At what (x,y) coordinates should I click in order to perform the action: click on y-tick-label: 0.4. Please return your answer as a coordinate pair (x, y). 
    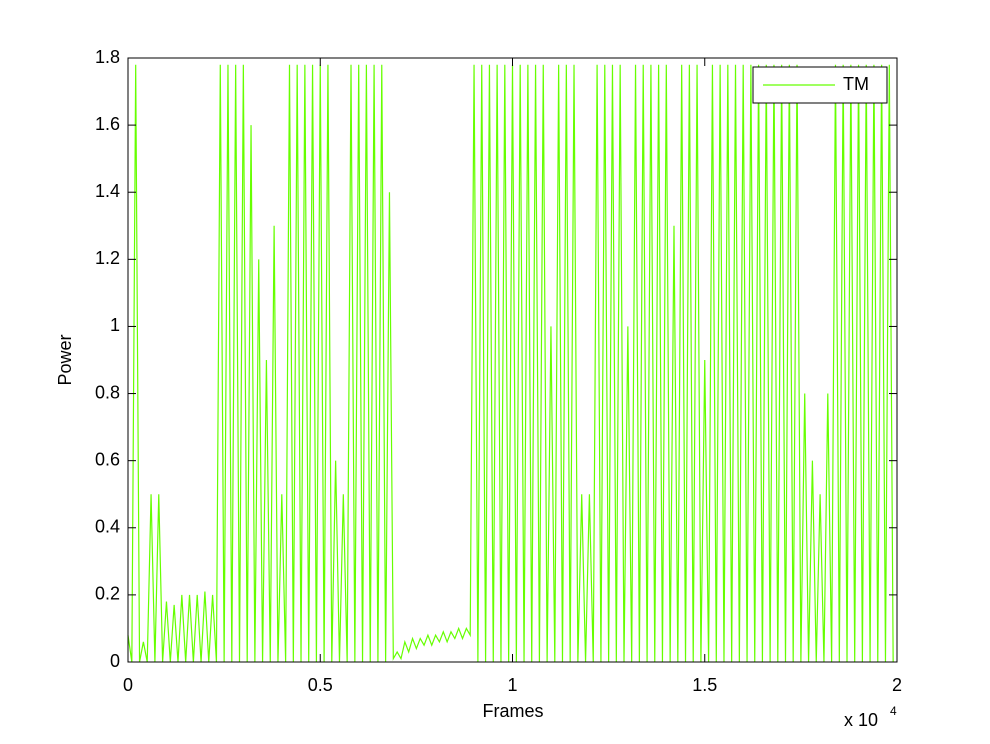
    Looking at the image, I should click on (107, 527).